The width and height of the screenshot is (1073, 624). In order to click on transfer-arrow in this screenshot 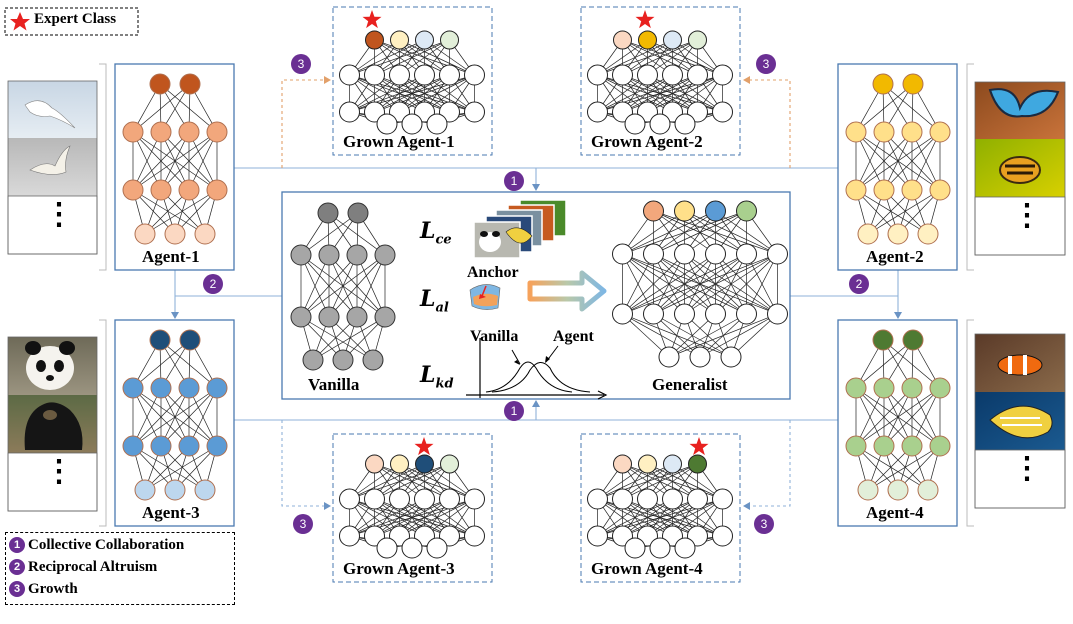, I will do `click(567, 291)`.